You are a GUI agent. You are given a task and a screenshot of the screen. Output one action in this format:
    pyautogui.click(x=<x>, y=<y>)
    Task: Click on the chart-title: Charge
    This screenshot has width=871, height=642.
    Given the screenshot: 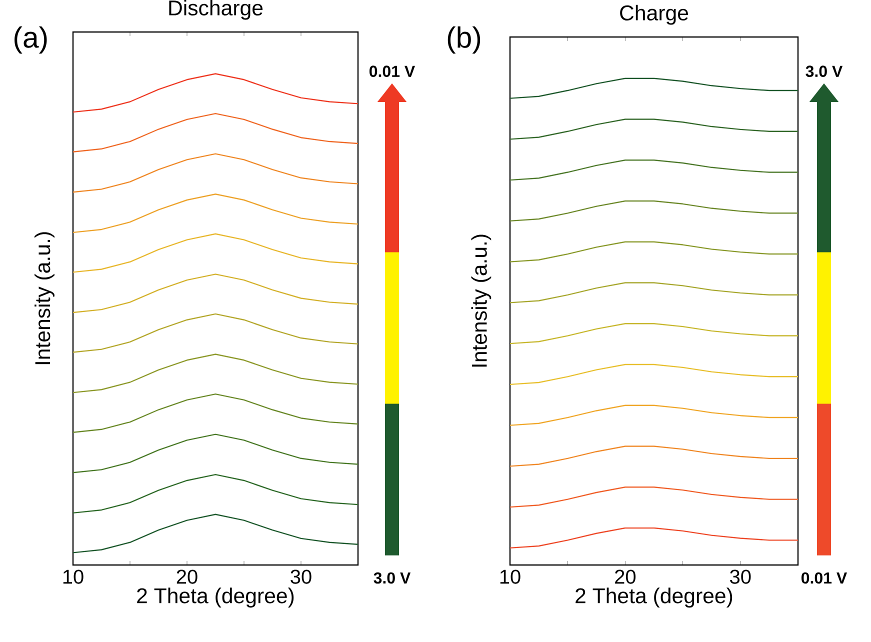 What is the action you would take?
    pyautogui.click(x=654, y=14)
    